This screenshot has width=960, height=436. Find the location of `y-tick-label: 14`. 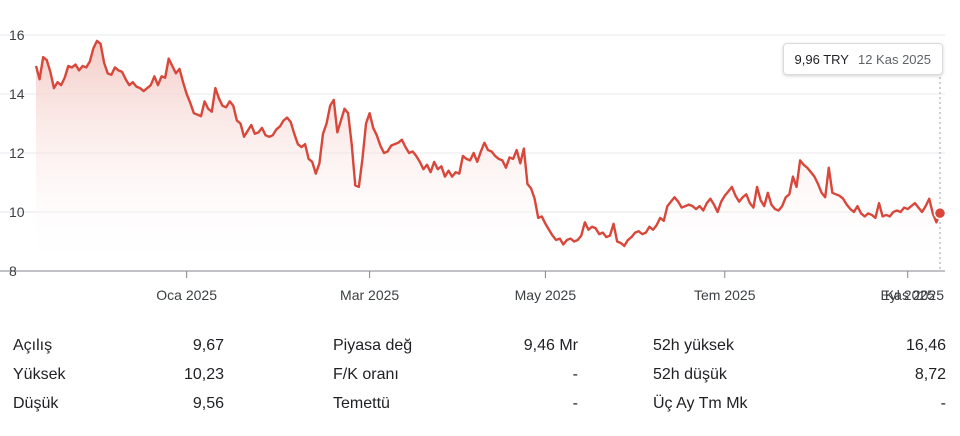

y-tick-label: 14 is located at coordinates (17, 94).